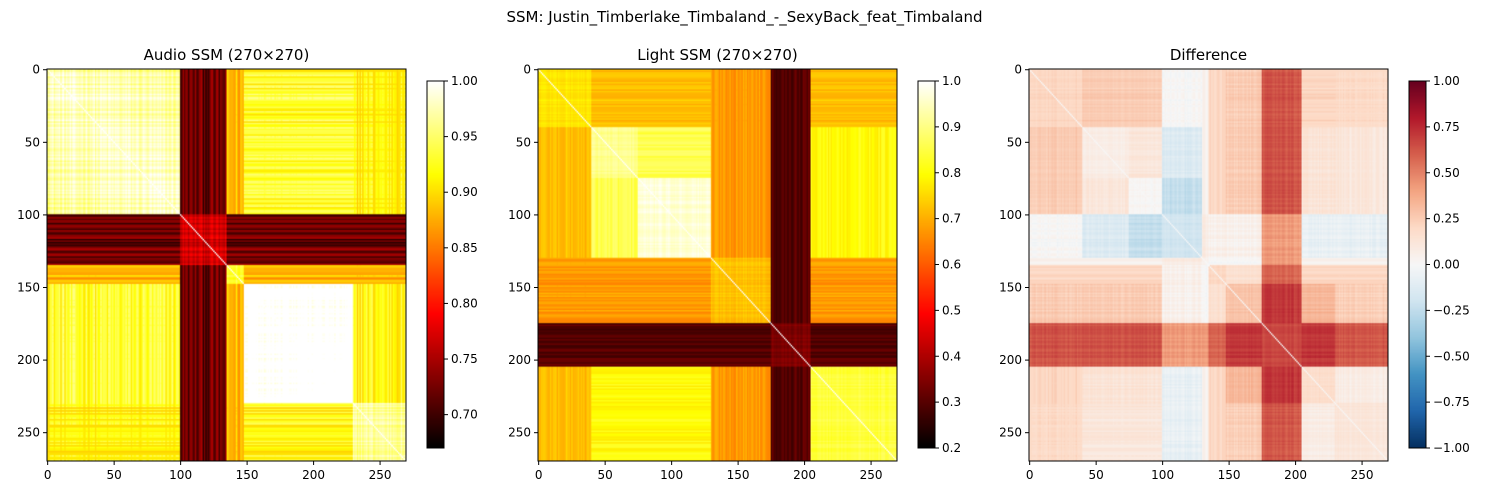  I want to click on light-colorbar-tick-label: 0.7, so click(951, 219).